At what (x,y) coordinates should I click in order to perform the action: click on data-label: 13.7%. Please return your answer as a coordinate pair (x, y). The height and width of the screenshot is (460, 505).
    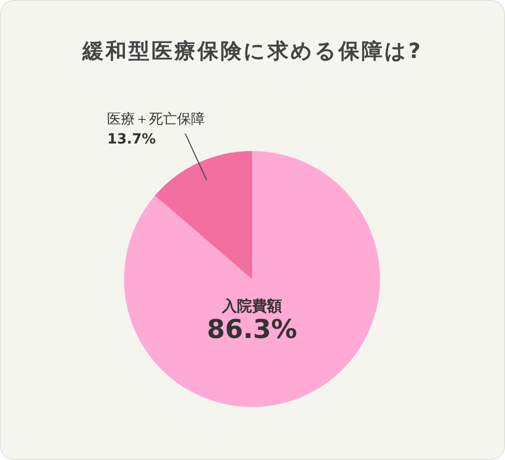
    Looking at the image, I should click on (131, 140).